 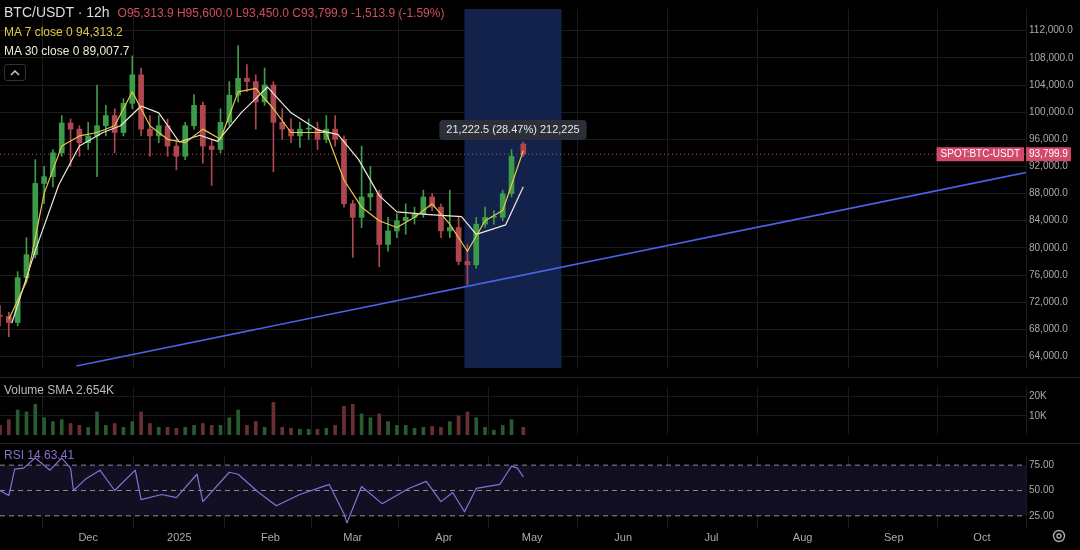 I want to click on y-tick-label: 84,000.0, so click(x=1049, y=220).